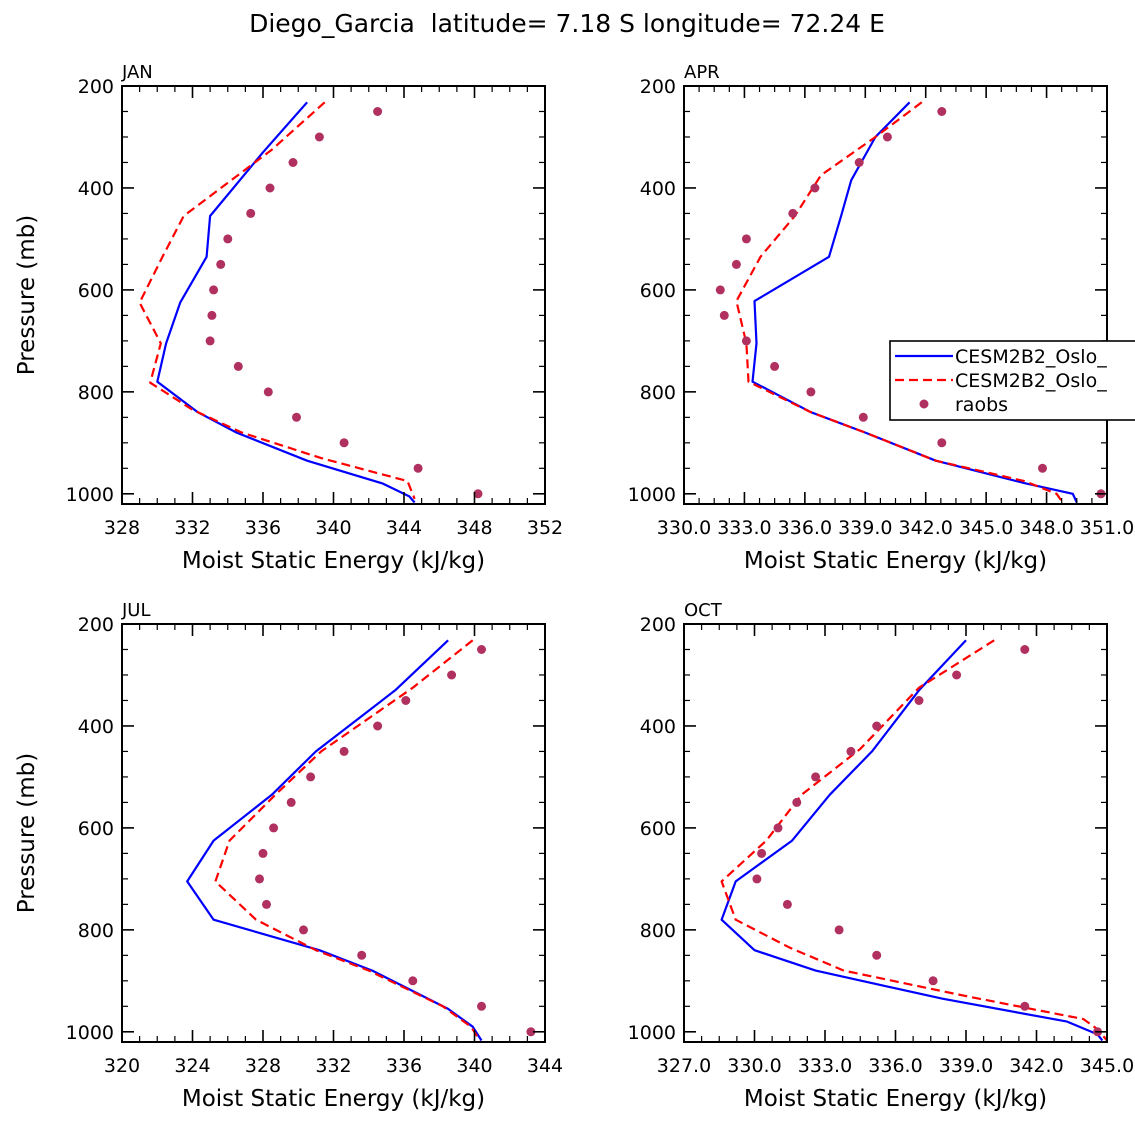 This screenshot has height=1139, width=1135. Describe the element at coordinates (702, 72) in the screenshot. I see `panel-label: APR` at that location.